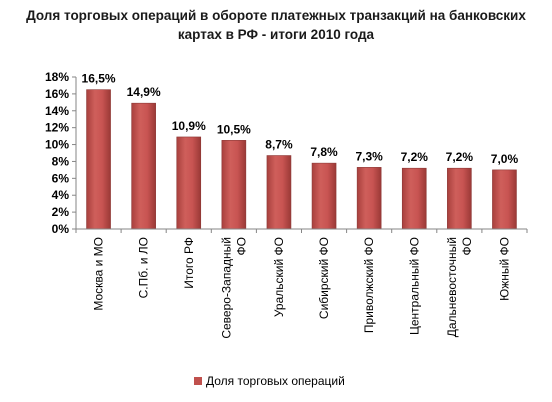 This screenshot has height=402, width=552. I want to click on y-tick-label: 6%, so click(61, 178).